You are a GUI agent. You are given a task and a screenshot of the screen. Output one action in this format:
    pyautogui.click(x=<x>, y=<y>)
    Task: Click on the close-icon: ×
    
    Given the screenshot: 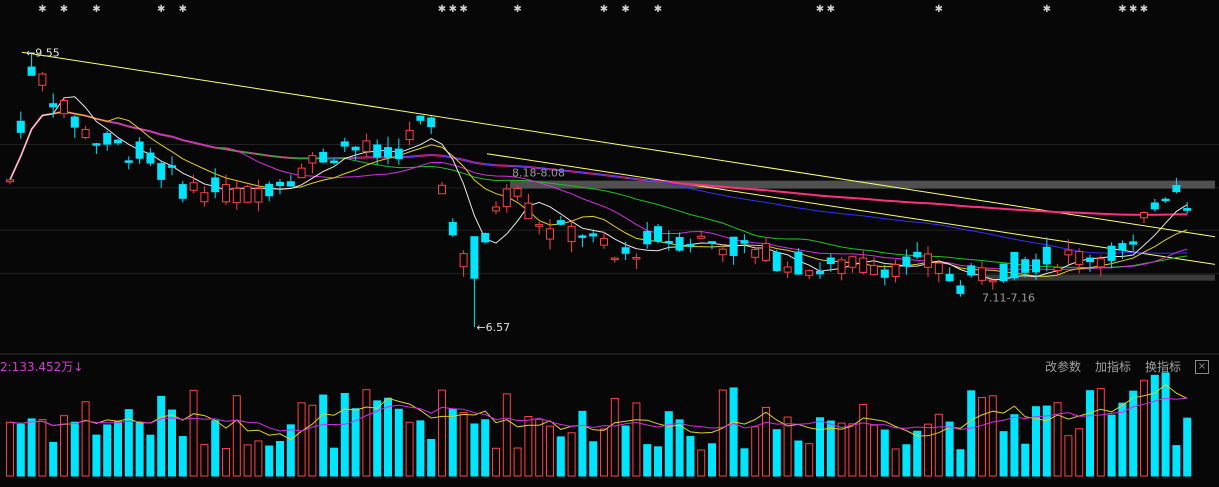 What is the action you would take?
    pyautogui.click(x=1202, y=366)
    